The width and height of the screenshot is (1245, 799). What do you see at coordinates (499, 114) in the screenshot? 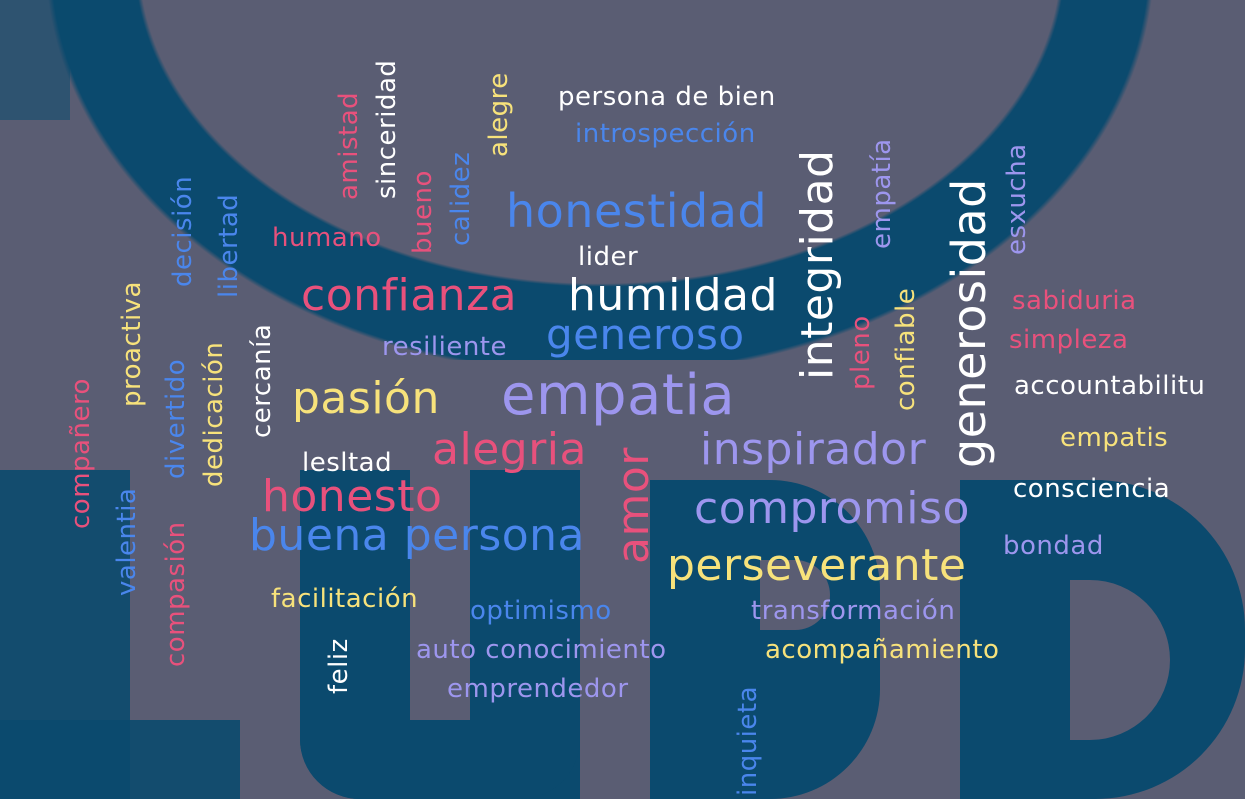
I see `word-alegre: alegre` at bounding box center [499, 114].